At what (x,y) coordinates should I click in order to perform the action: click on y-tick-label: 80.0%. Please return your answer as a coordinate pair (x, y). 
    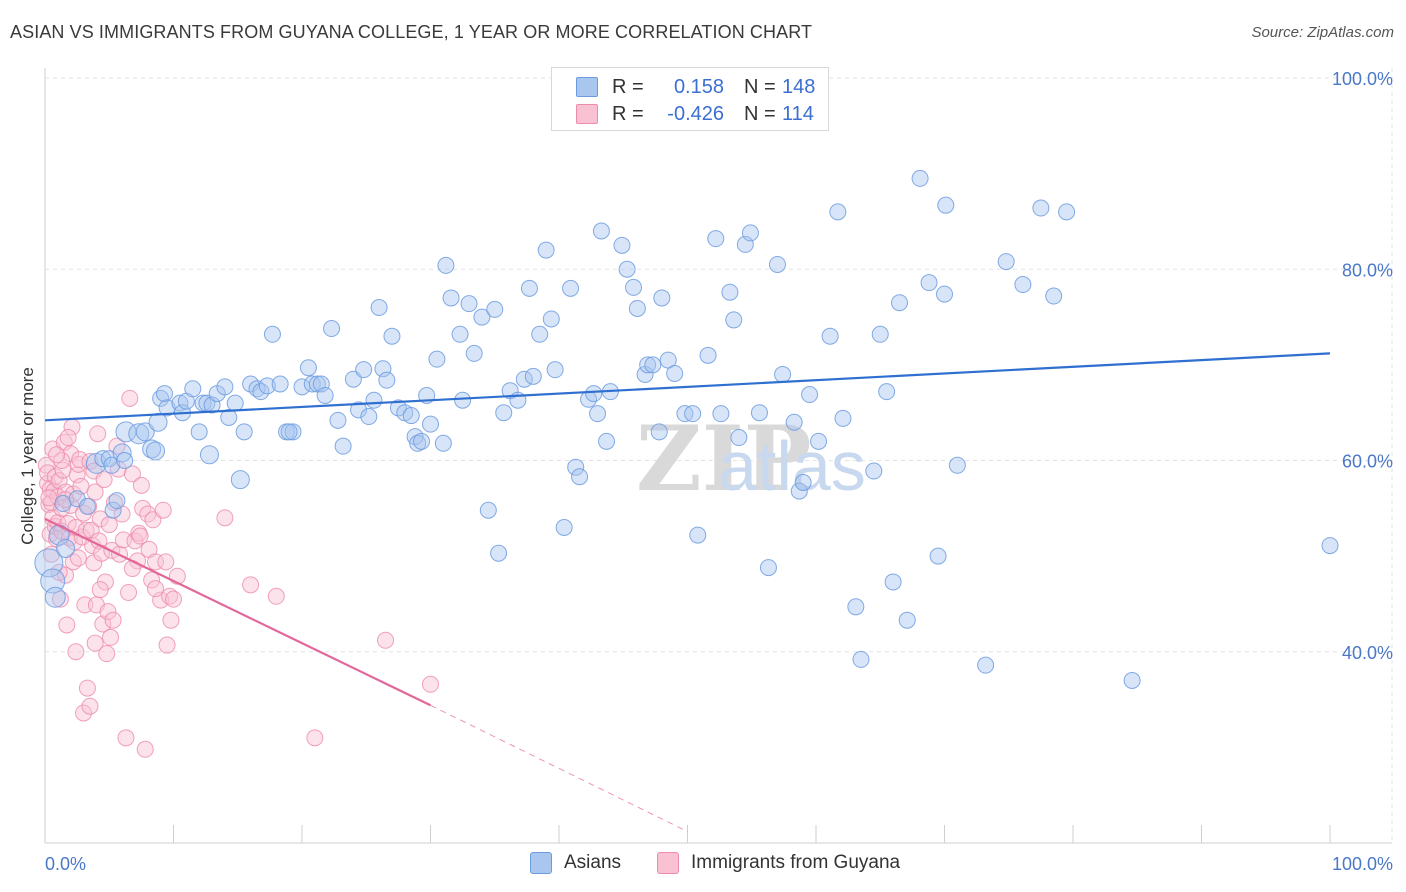
    Looking at the image, I should click on (1367, 270).